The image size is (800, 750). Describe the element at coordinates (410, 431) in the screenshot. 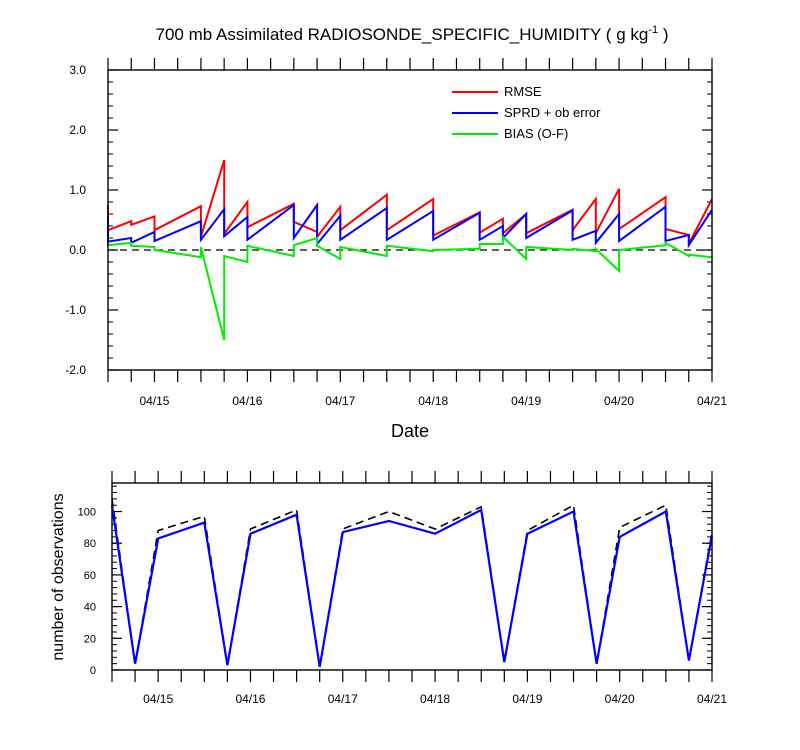

I see `x-axis-label: Date` at that location.